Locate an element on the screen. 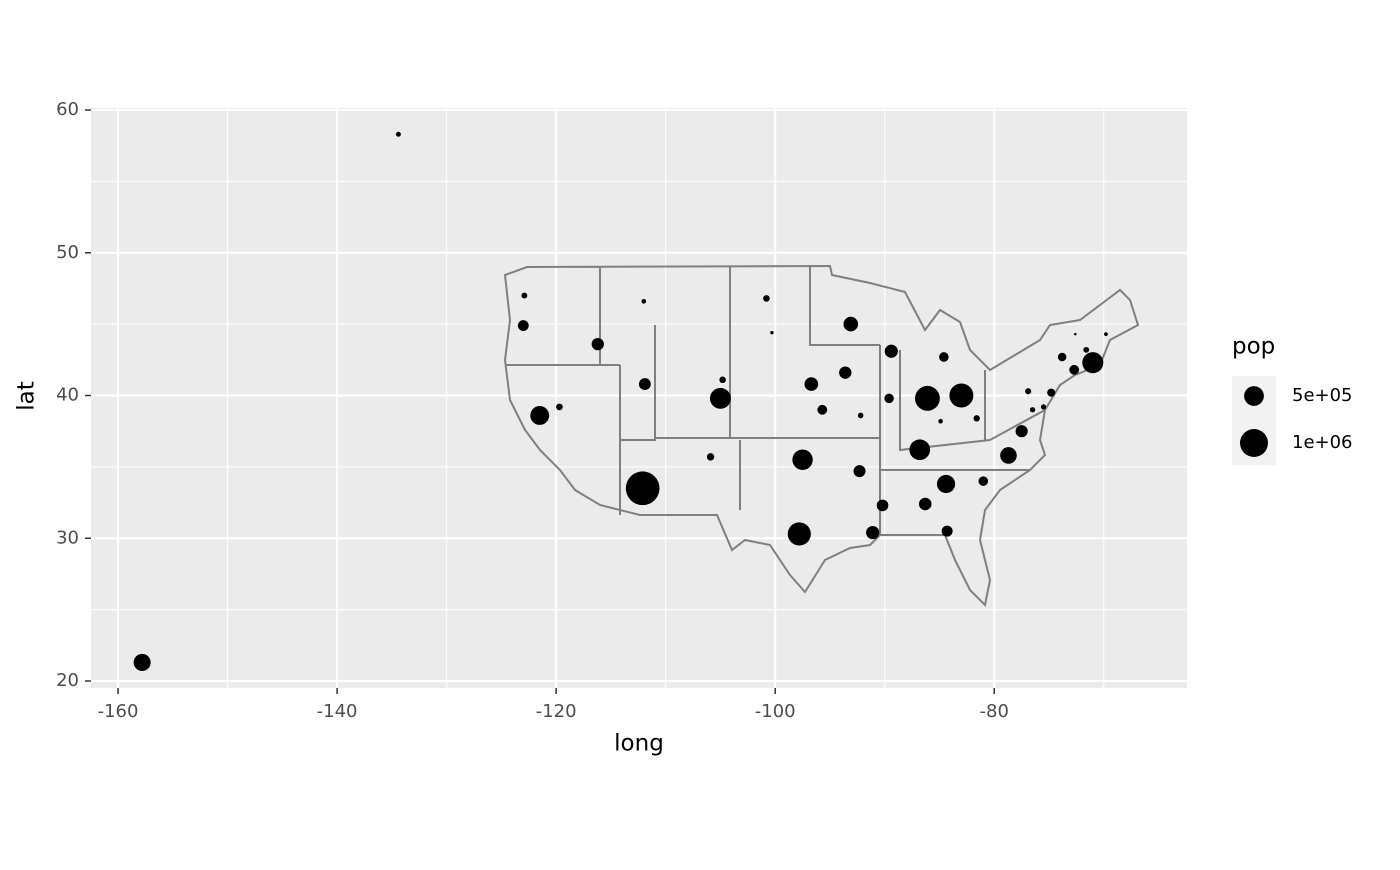 This screenshot has height=870, width=1400. x-tick-label: -100 is located at coordinates (775, 711).